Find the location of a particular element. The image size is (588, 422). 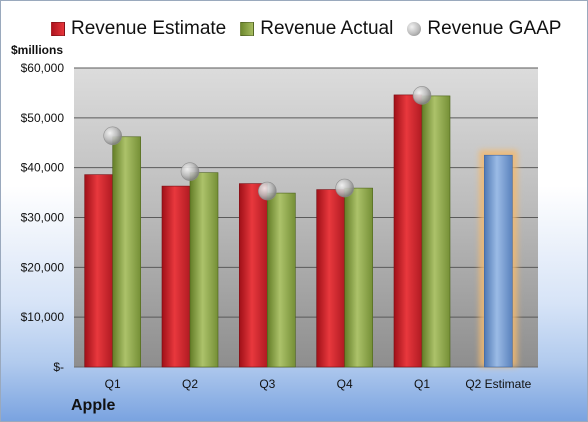

y-tick-label: $40,000 is located at coordinates (43, 168).